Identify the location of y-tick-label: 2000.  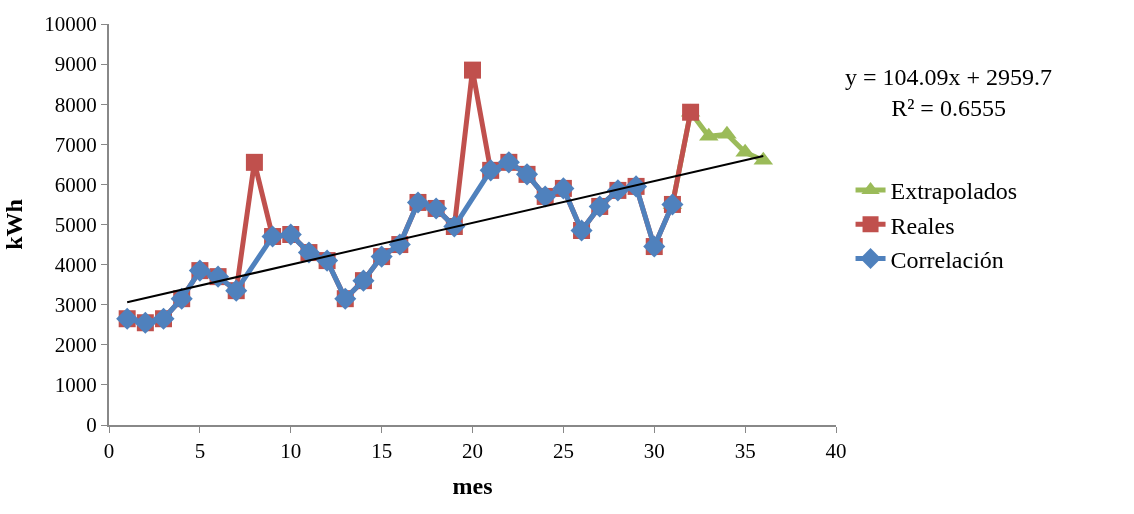
(75, 345).